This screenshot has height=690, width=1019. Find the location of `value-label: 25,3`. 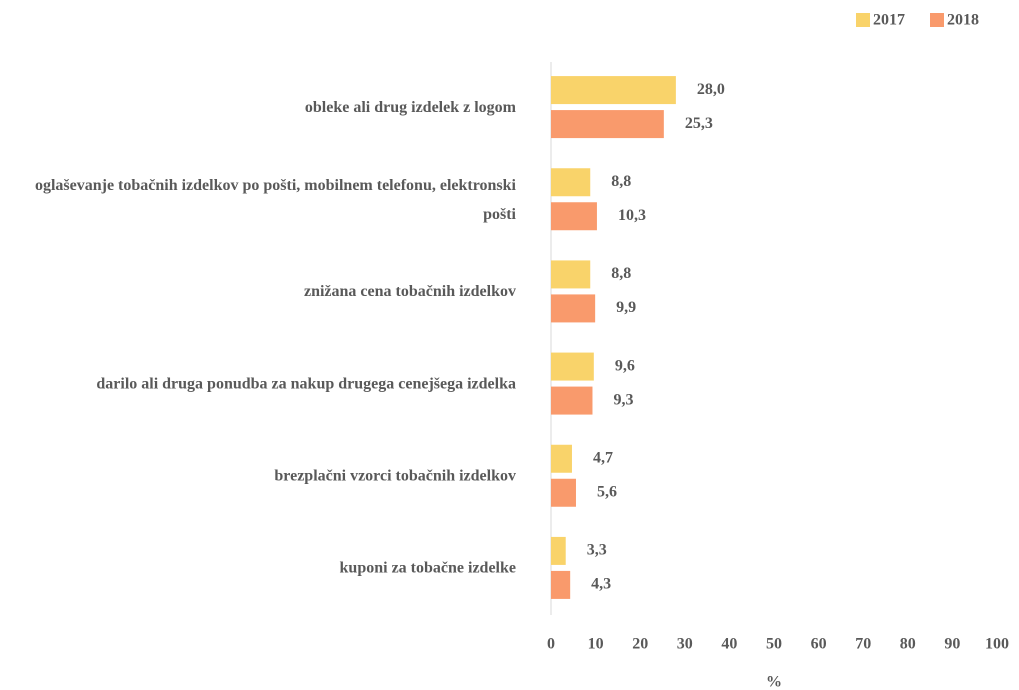

value-label: 25,3 is located at coordinates (699, 123).